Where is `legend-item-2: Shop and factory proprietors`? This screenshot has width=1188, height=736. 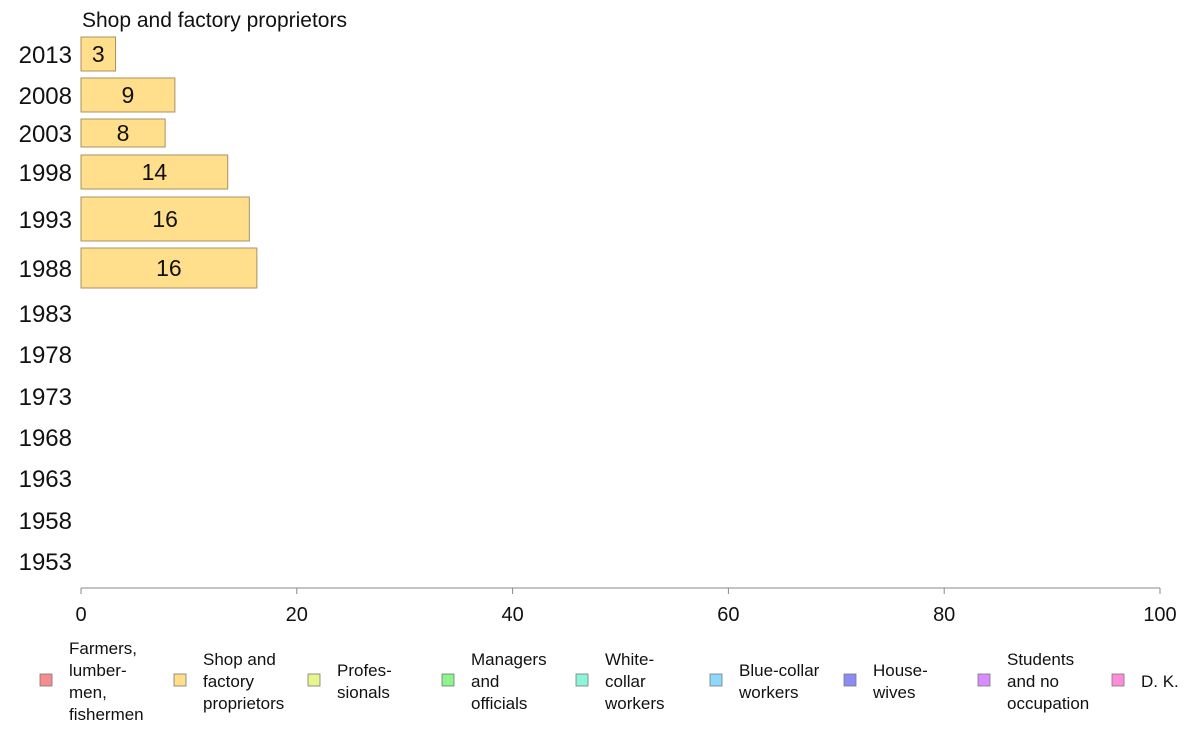 legend-item-2: Shop and factory proprietors is located at coordinates (228, 681).